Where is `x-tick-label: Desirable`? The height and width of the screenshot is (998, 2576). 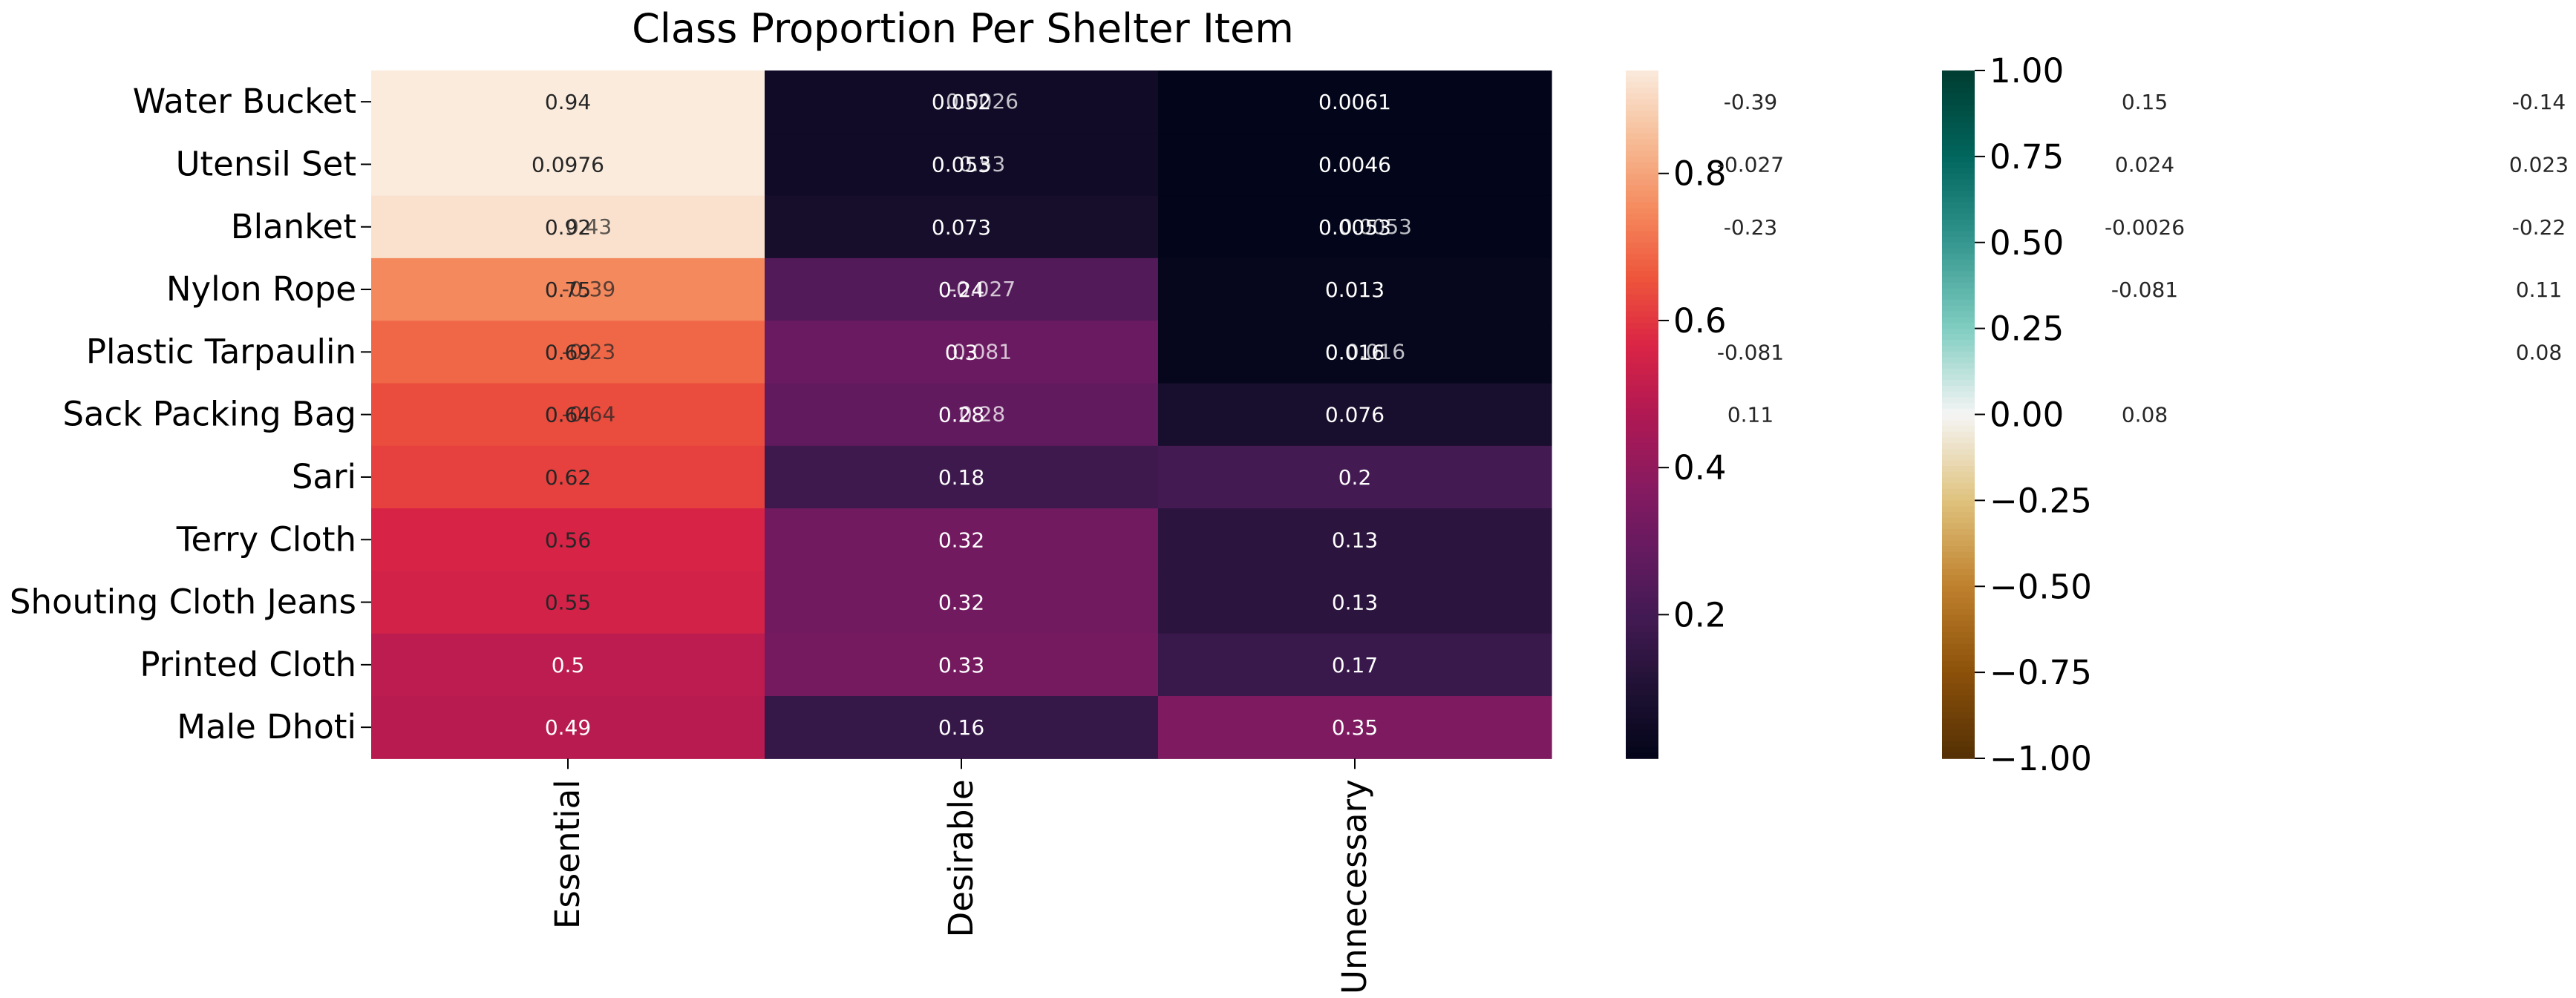
x-tick-label: Desirable is located at coordinates (961, 858).